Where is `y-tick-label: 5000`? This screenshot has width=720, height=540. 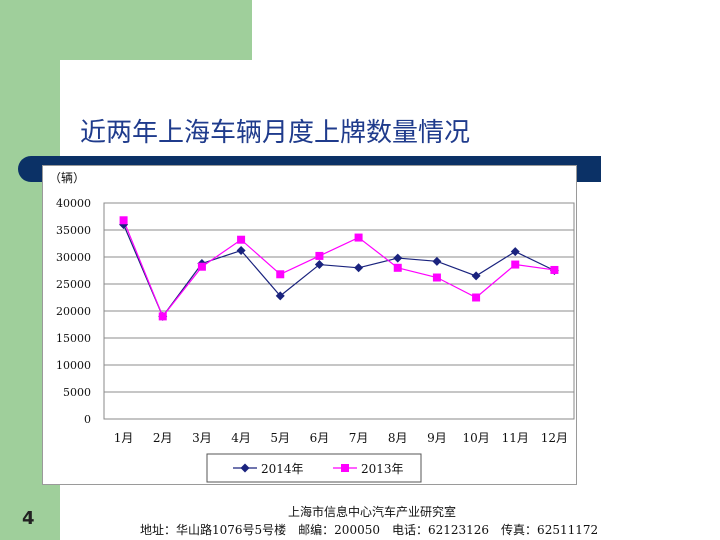 y-tick-label: 5000 is located at coordinates (77, 392).